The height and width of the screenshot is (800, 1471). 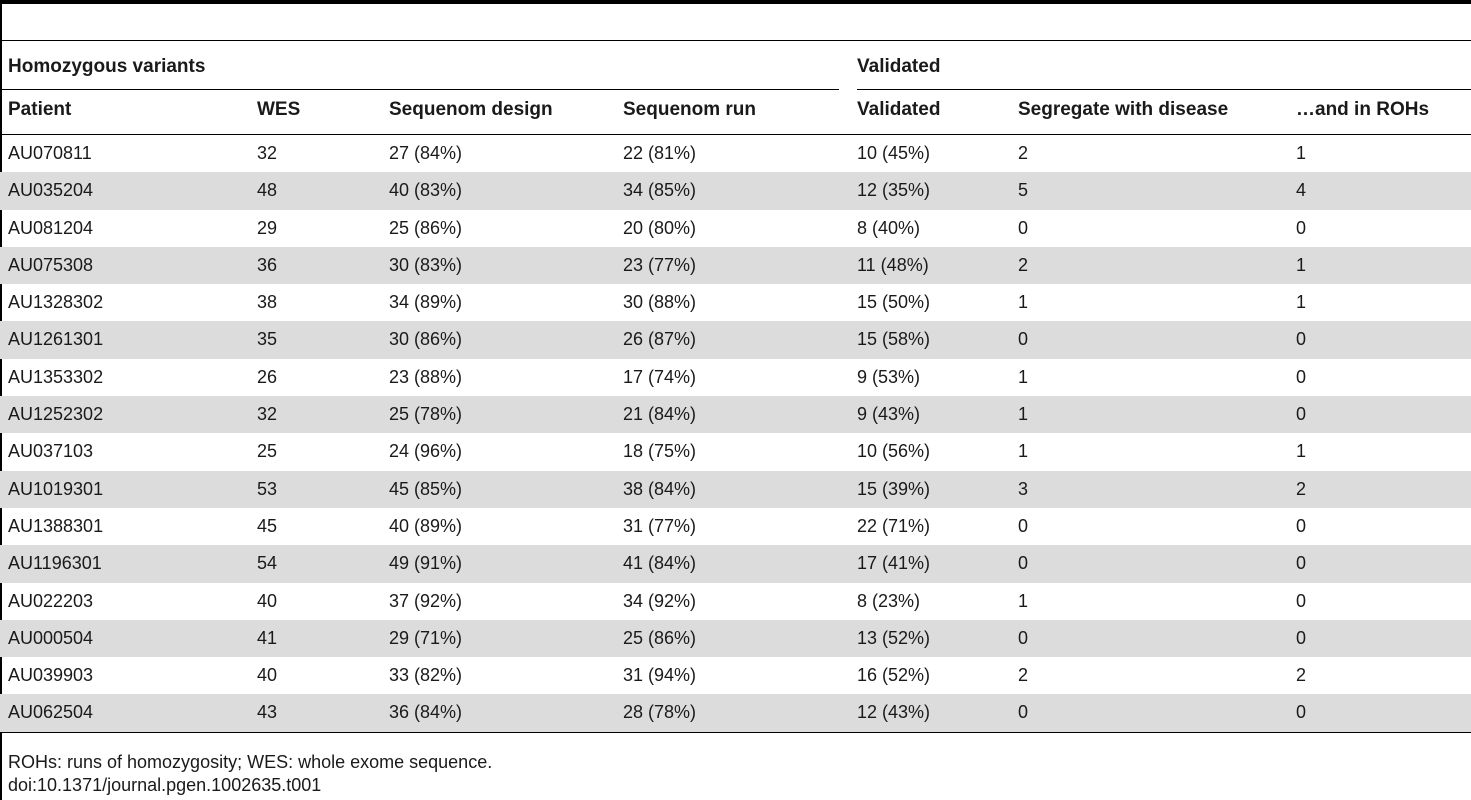 What do you see at coordinates (660, 376) in the screenshot?
I see `cell-sequenom-run: 17 (74%)` at bounding box center [660, 376].